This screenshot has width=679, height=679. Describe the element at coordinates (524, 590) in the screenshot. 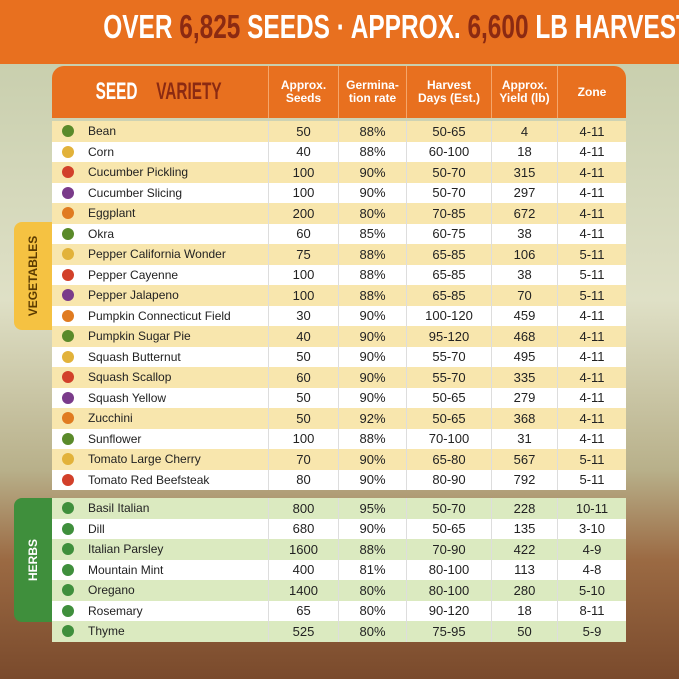

I see `table-cell: 280` at that location.